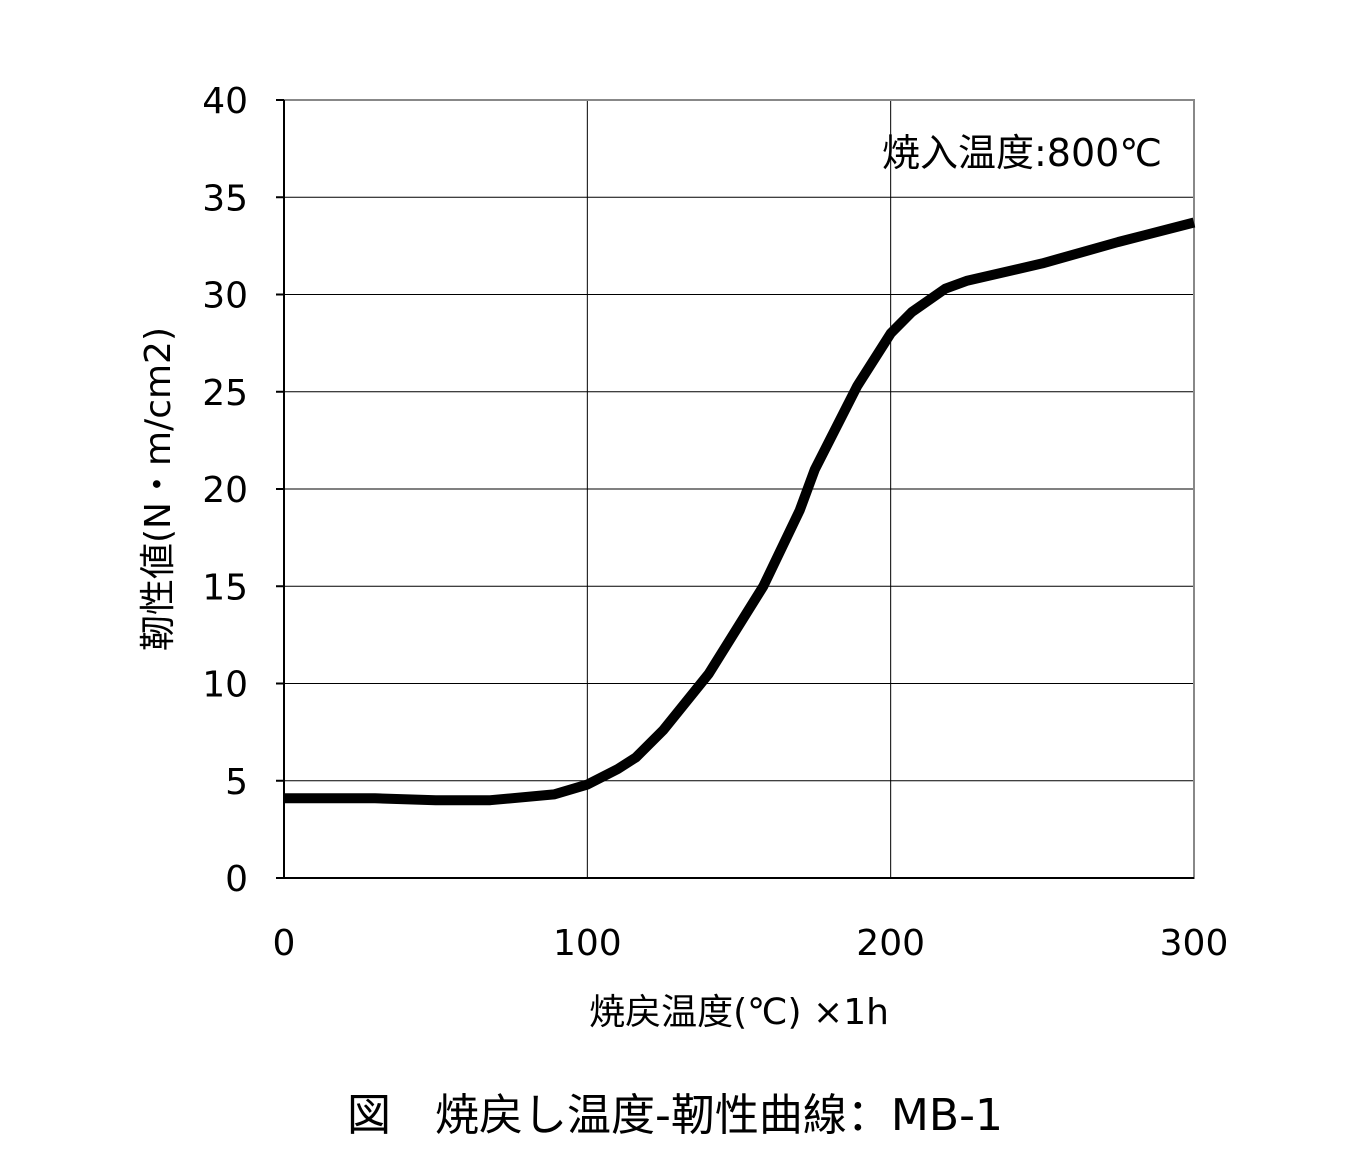 This screenshot has width=1350, height=1174. I want to click on y-tick-label-5: 5, so click(236, 782).